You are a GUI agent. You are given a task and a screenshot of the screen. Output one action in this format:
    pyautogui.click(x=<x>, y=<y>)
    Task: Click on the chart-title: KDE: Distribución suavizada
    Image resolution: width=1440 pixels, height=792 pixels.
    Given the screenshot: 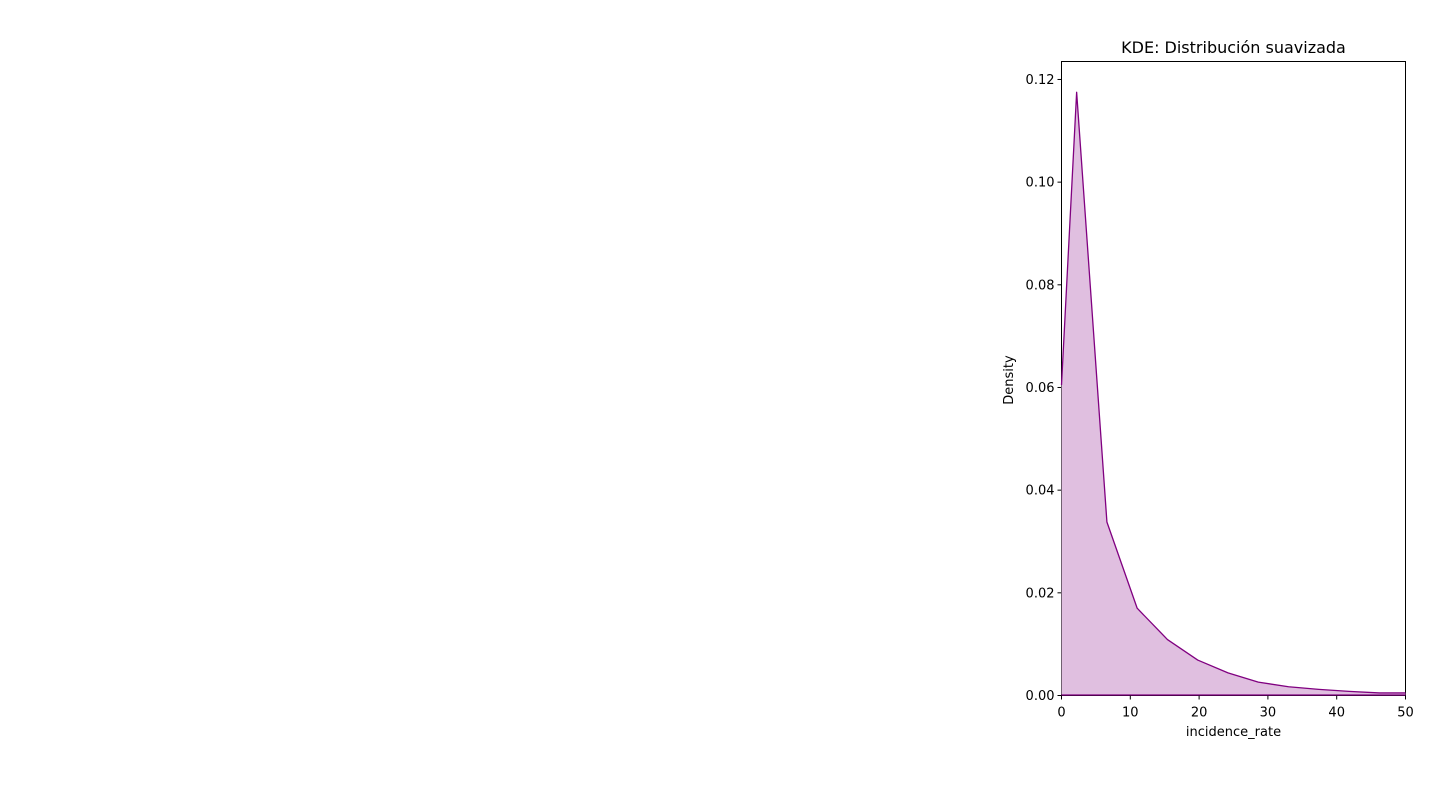 What is the action you would take?
    pyautogui.click(x=1233, y=47)
    